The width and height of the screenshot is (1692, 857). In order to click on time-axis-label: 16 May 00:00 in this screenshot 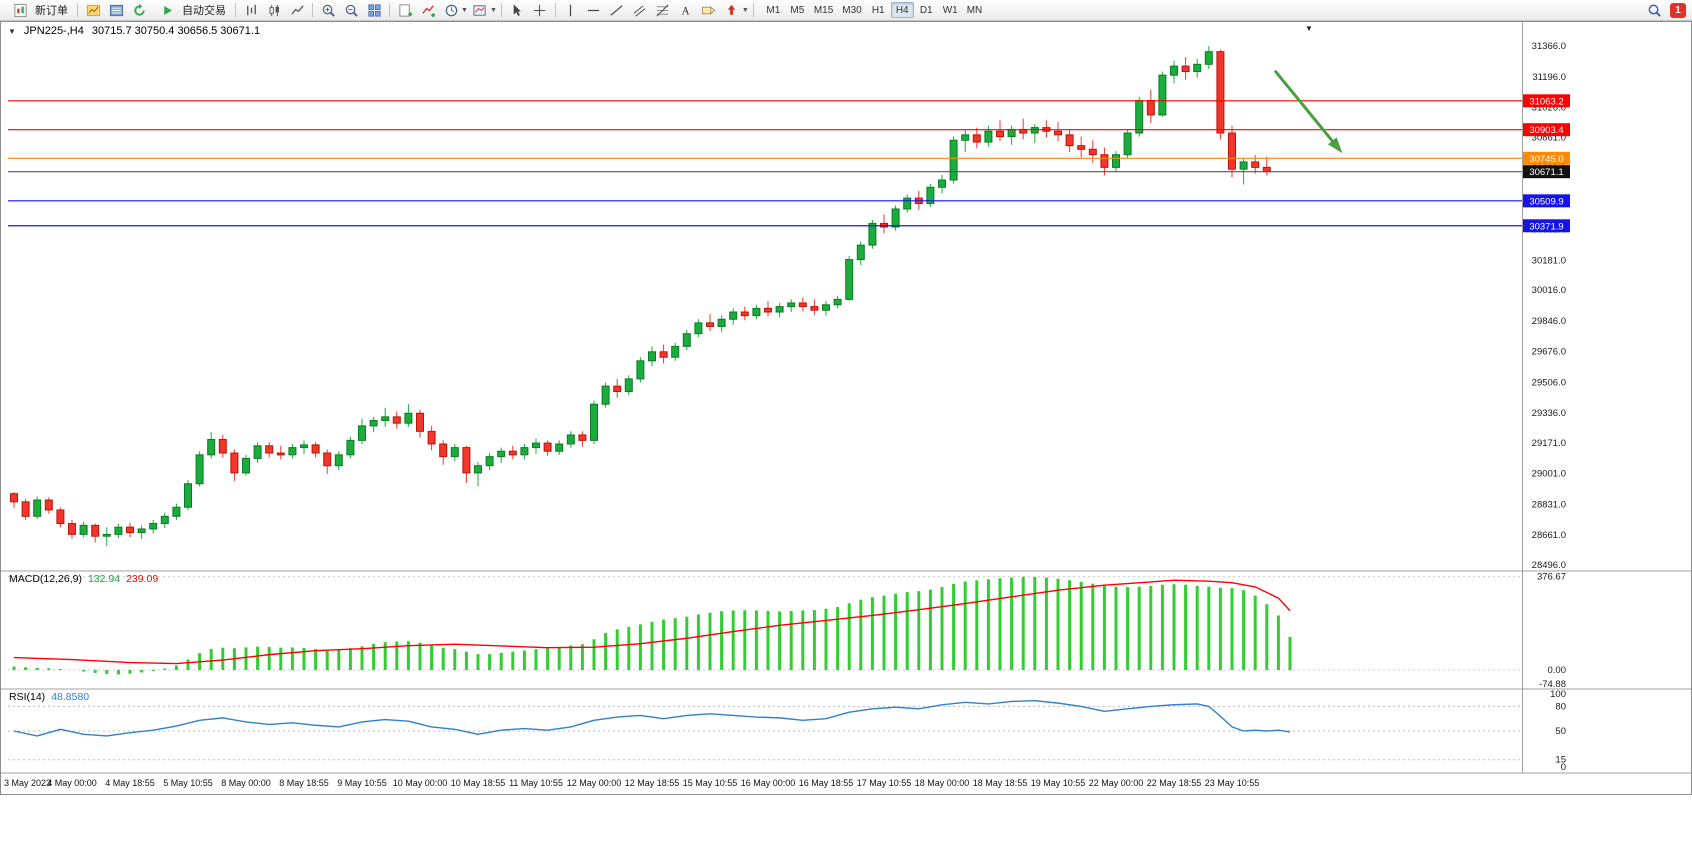, I will do `click(768, 783)`.